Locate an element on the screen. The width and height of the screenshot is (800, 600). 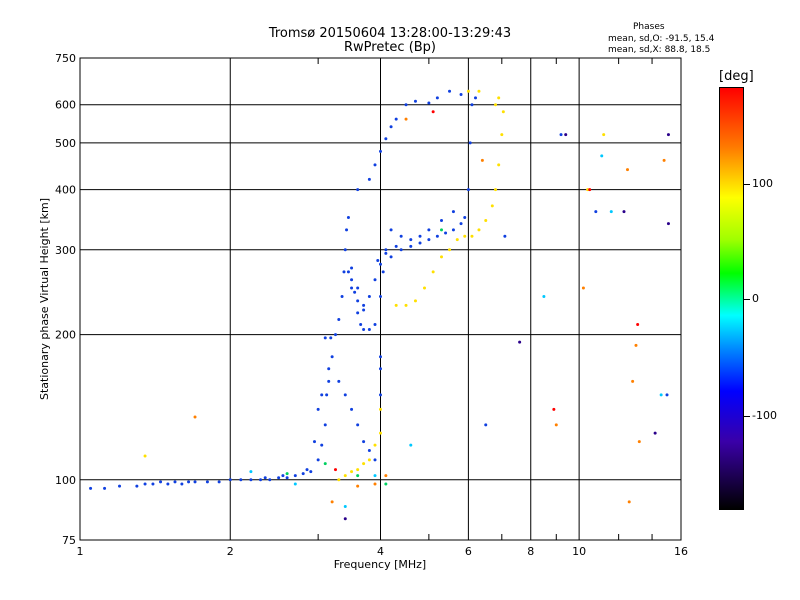
phase-stats-x: mean, sd,X: 88.8, 18.5 is located at coordinates (659, 50).